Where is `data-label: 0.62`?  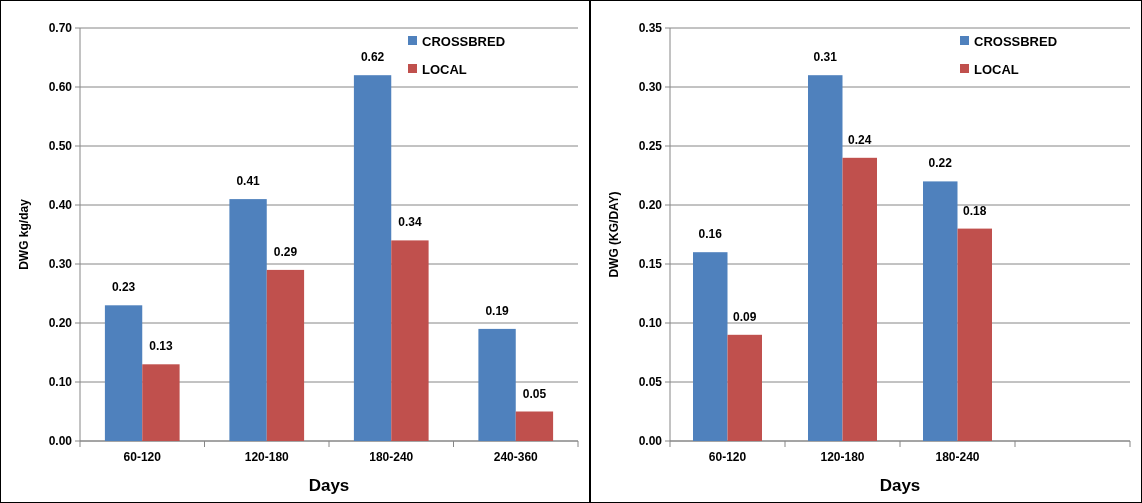 data-label: 0.62 is located at coordinates (372, 57).